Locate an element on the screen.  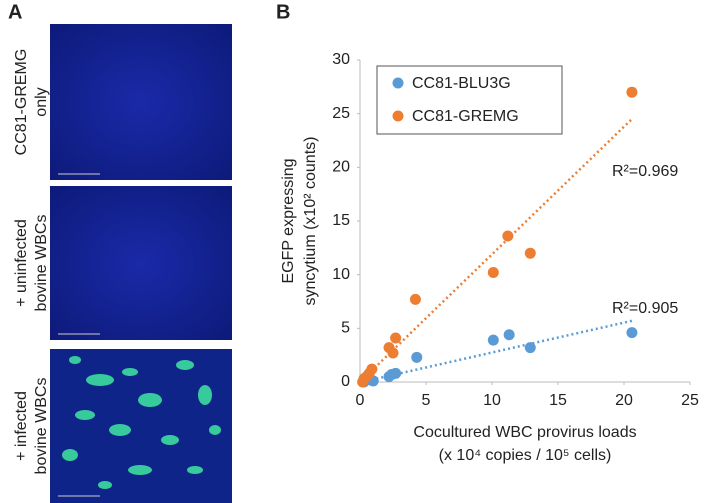
image-caption: only is located at coordinates (41, 101).